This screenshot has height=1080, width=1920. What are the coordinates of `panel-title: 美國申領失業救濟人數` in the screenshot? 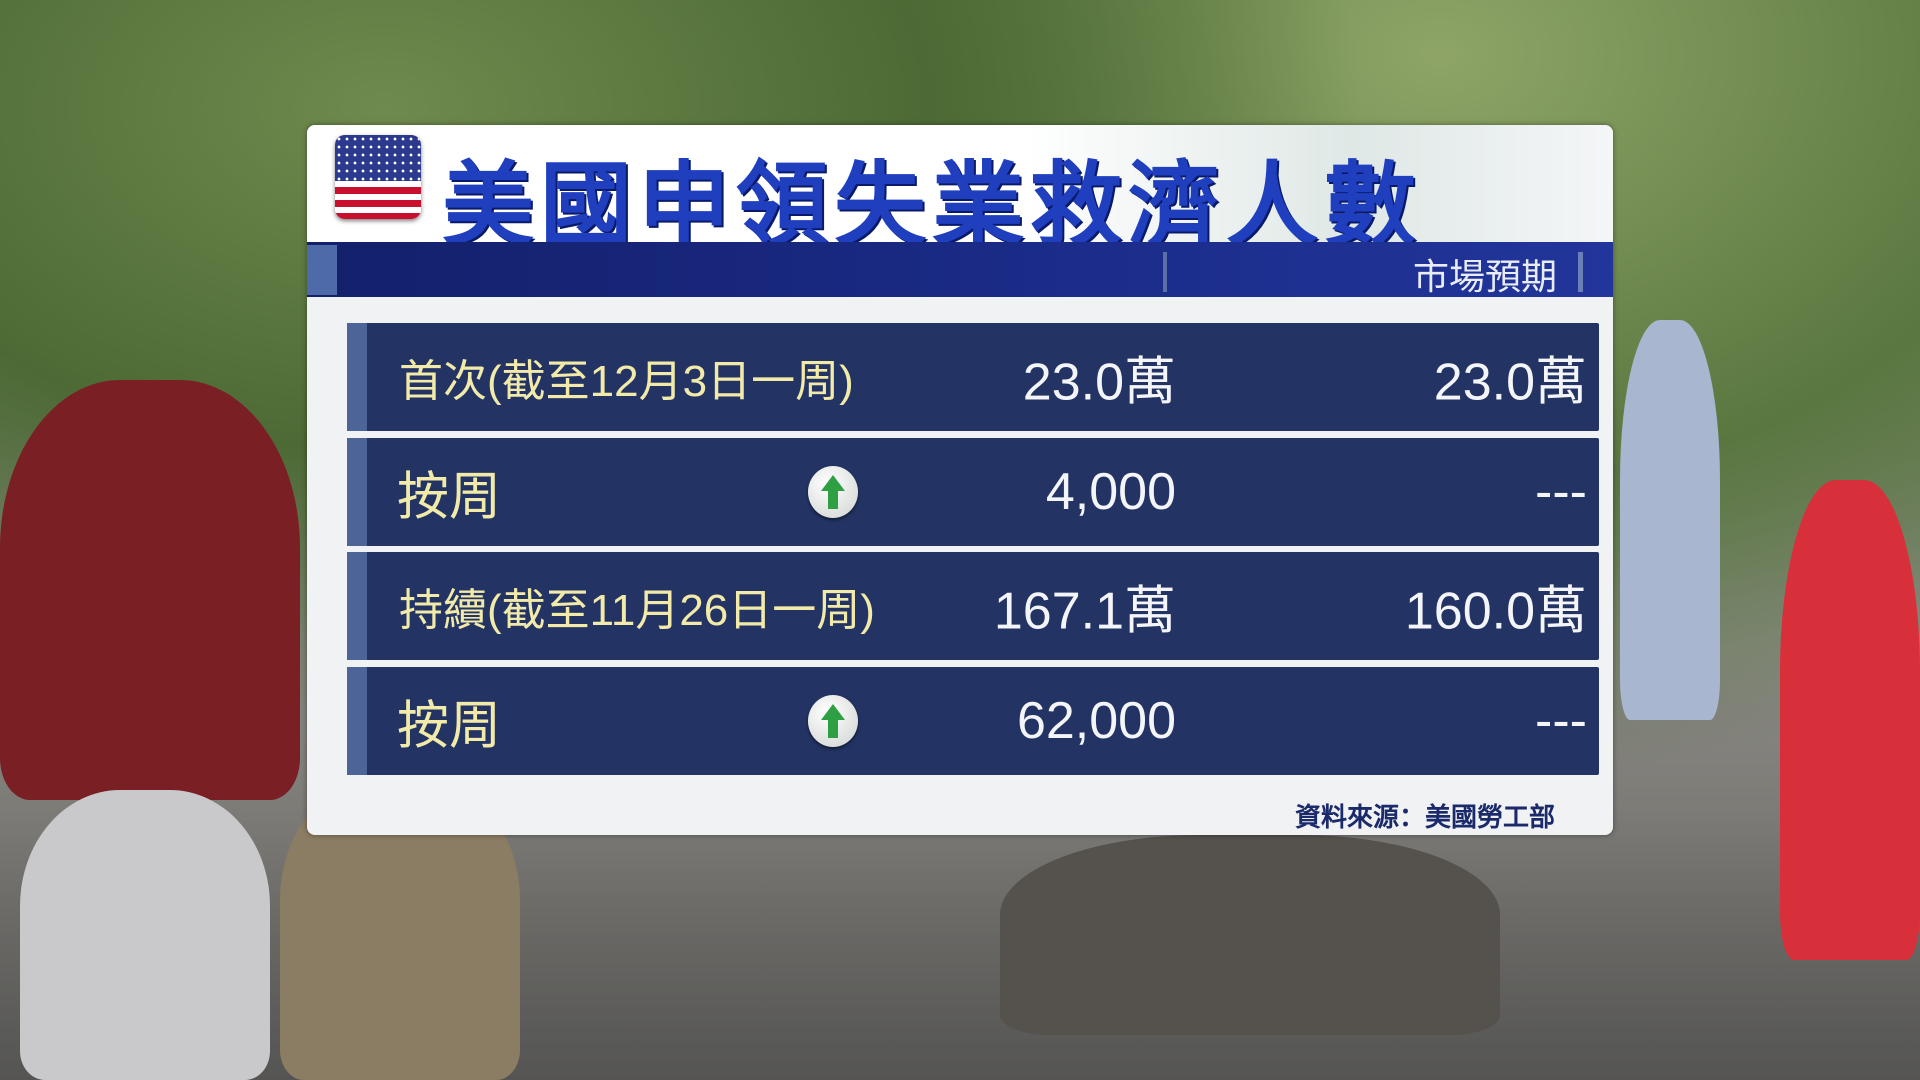 It's located at (932, 206).